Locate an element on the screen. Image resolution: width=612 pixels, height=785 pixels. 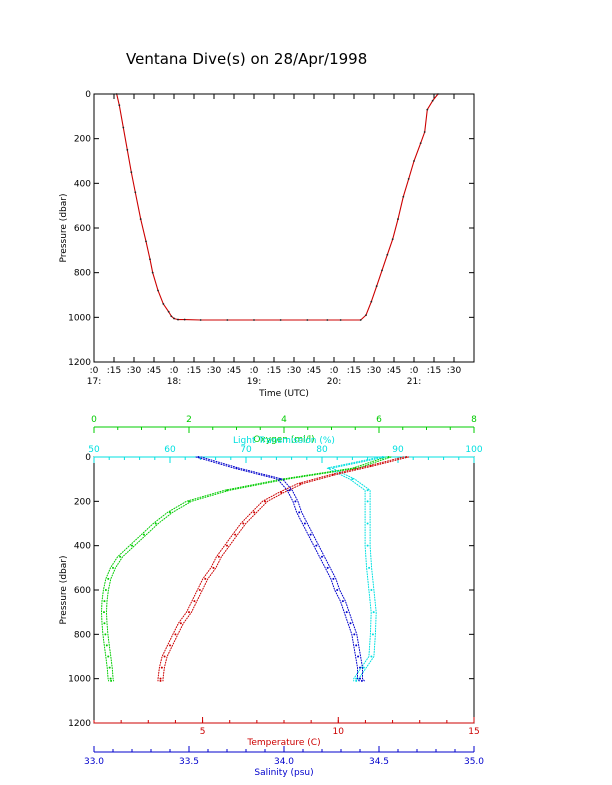
chart2-light_transmission-tick-label: 90 is located at coordinates (398, 450).